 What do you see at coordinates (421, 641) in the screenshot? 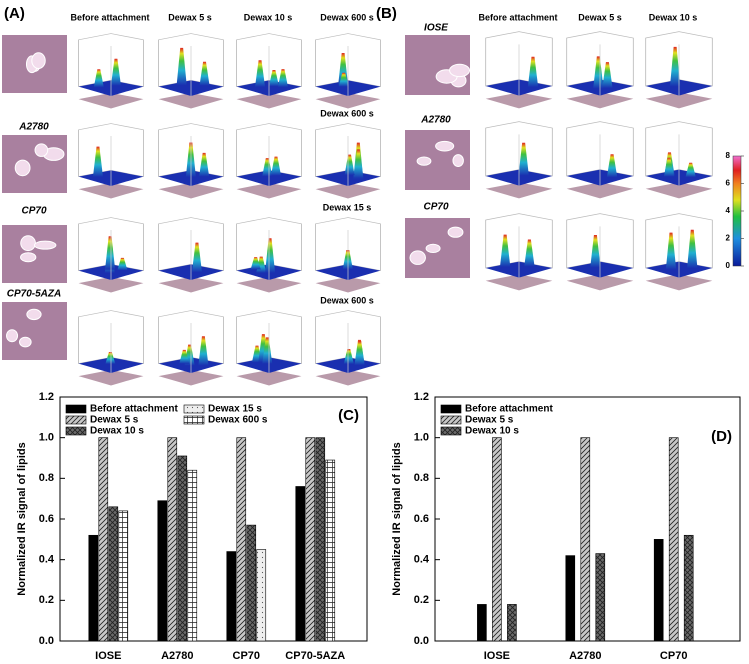
I see `y-tick-label: 0.0` at bounding box center [421, 641].